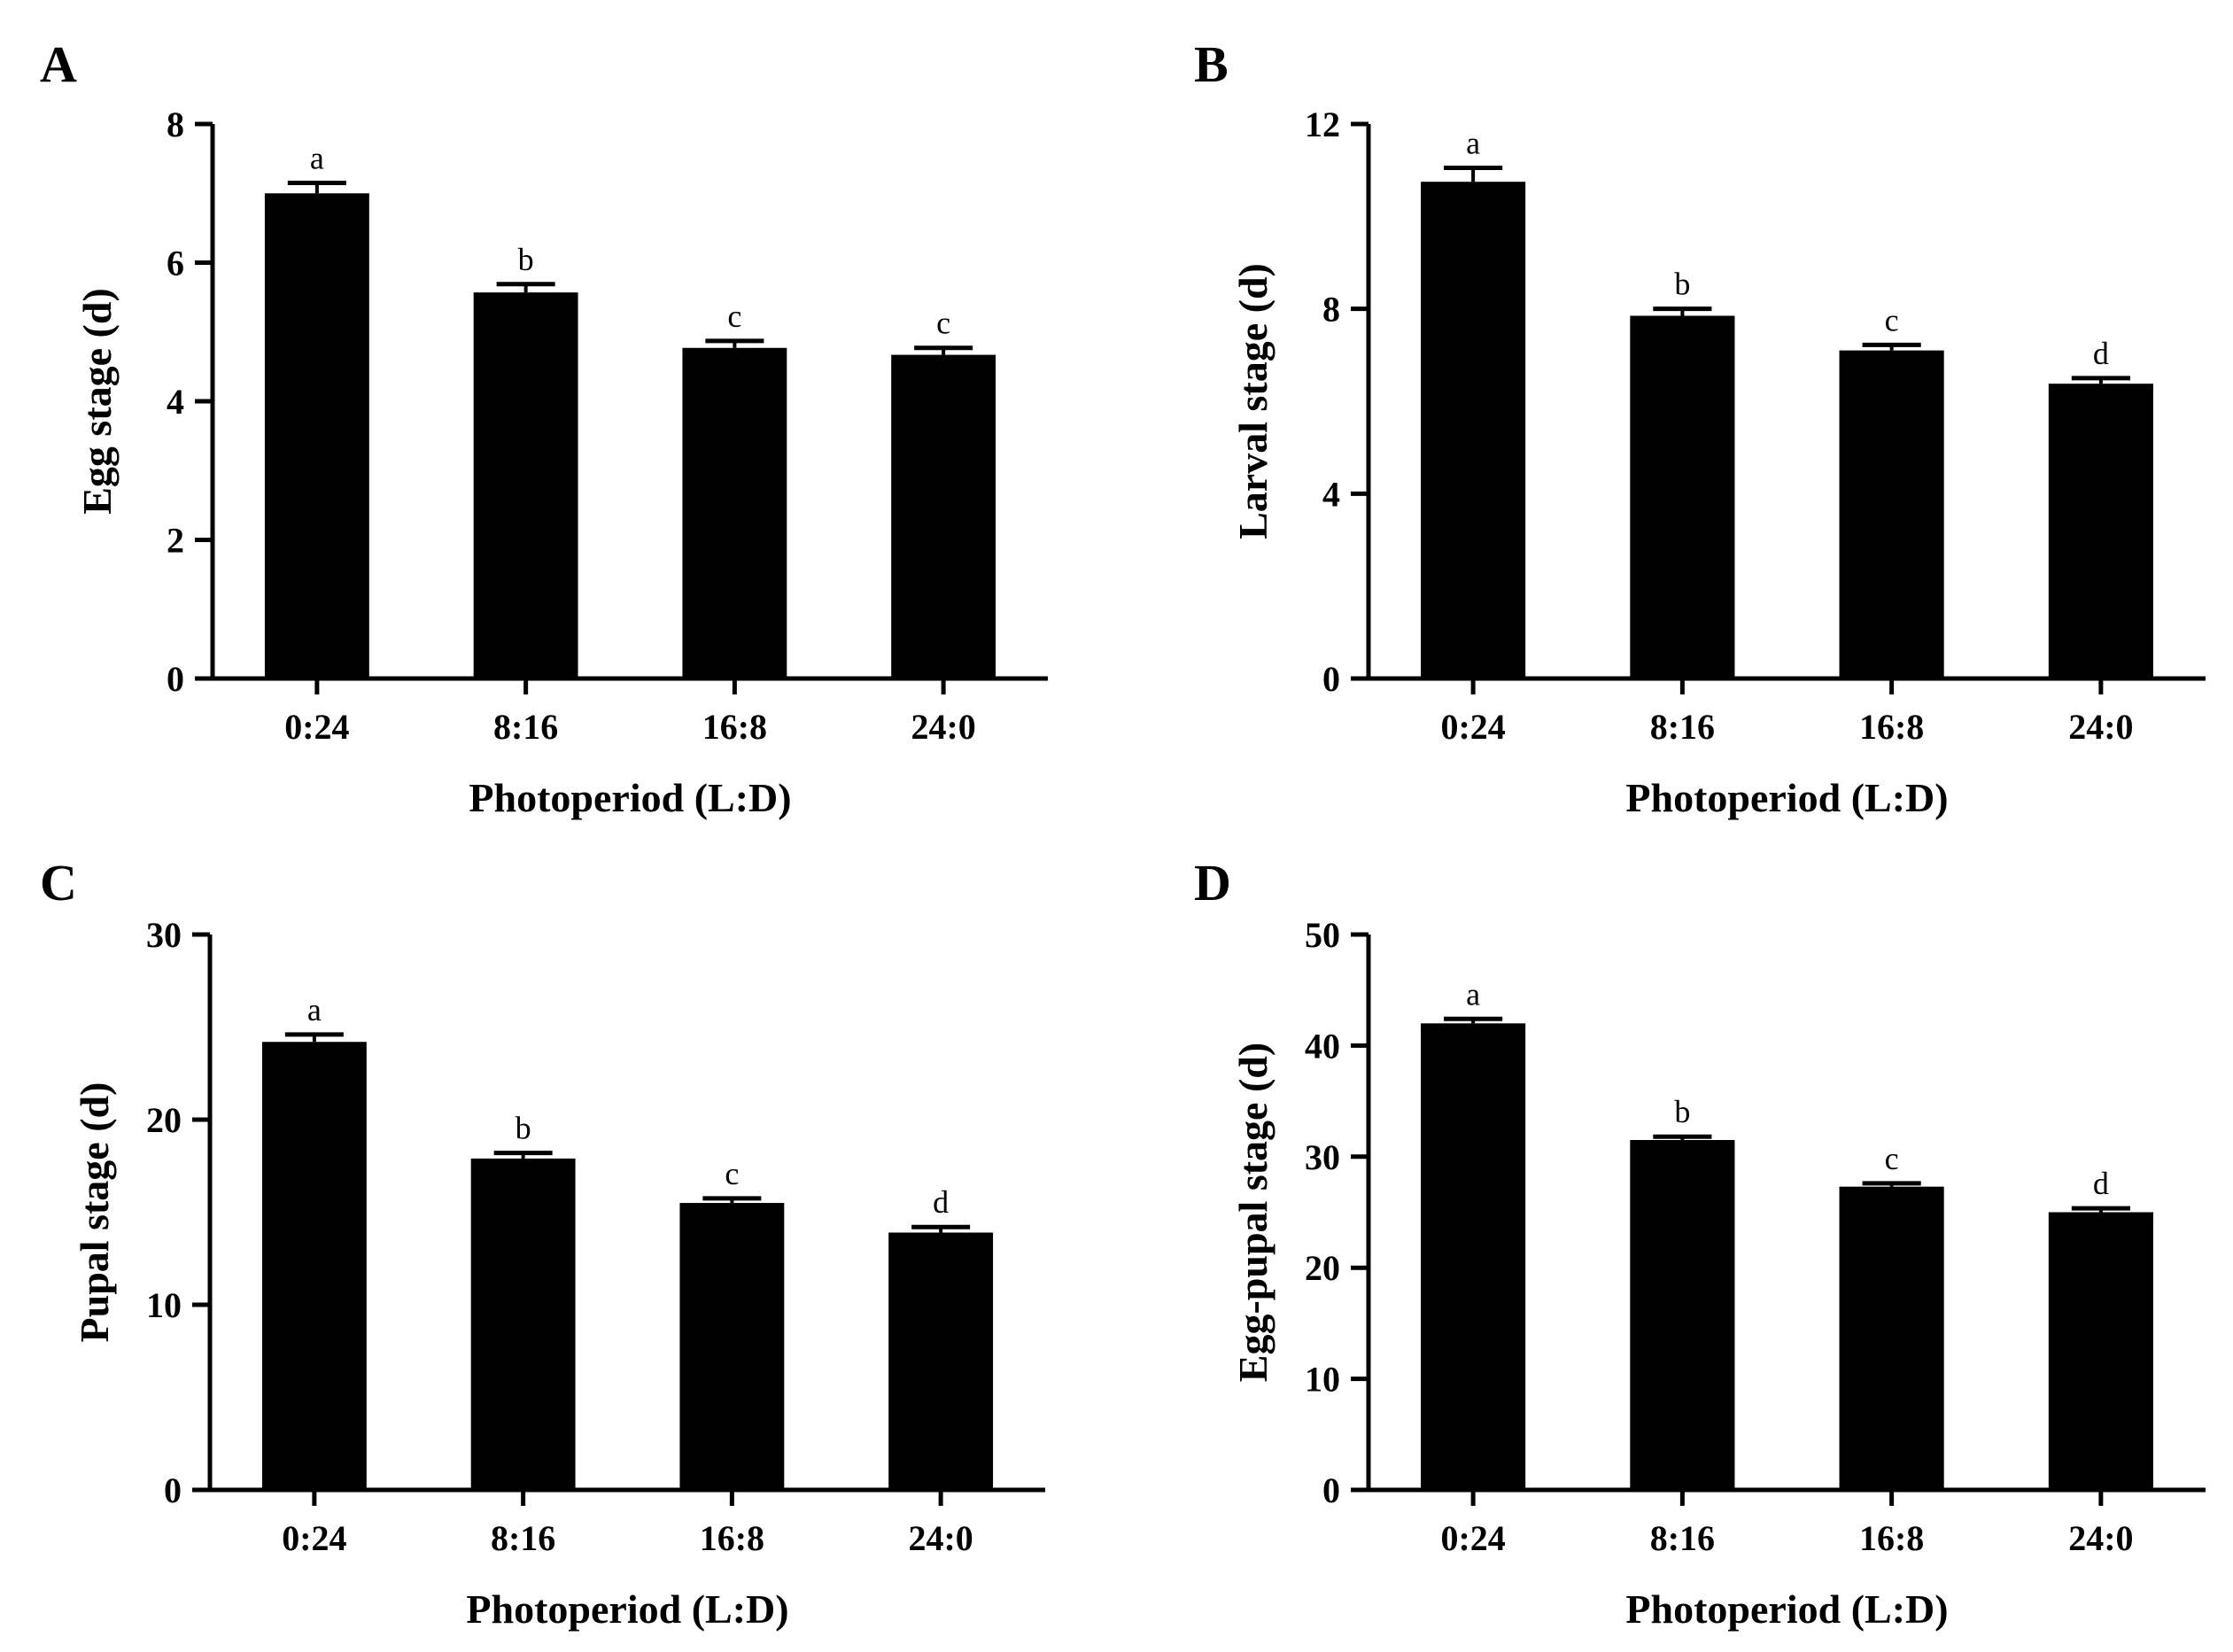 The image size is (2233, 1652). What do you see at coordinates (1322, 1046) in the screenshot?
I see `y-tick-label: 40` at bounding box center [1322, 1046].